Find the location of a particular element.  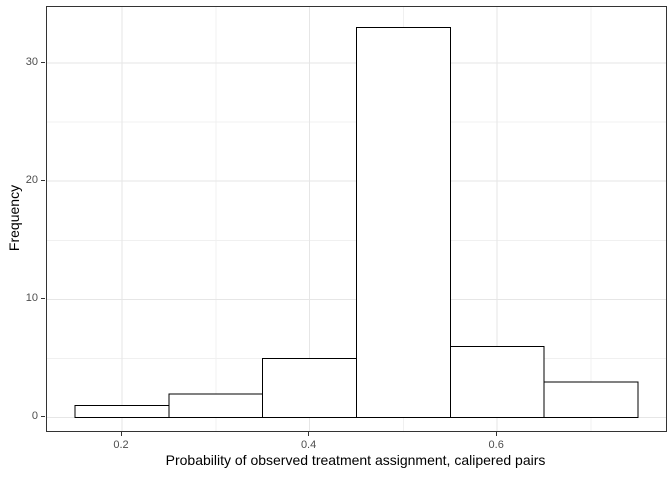

y-tick-label: 0 is located at coordinates (34, 416).